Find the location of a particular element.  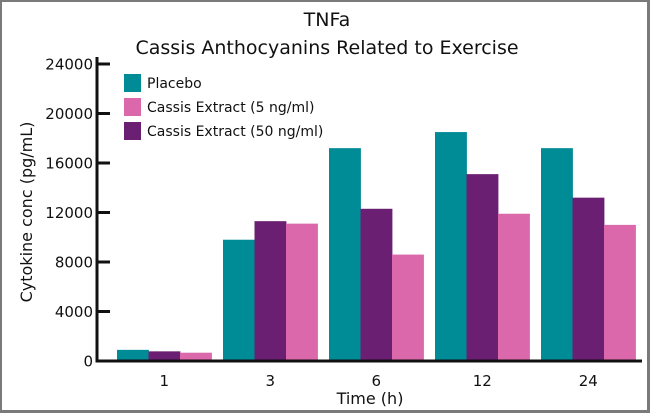

x-tick-label: 1 is located at coordinates (164, 381).